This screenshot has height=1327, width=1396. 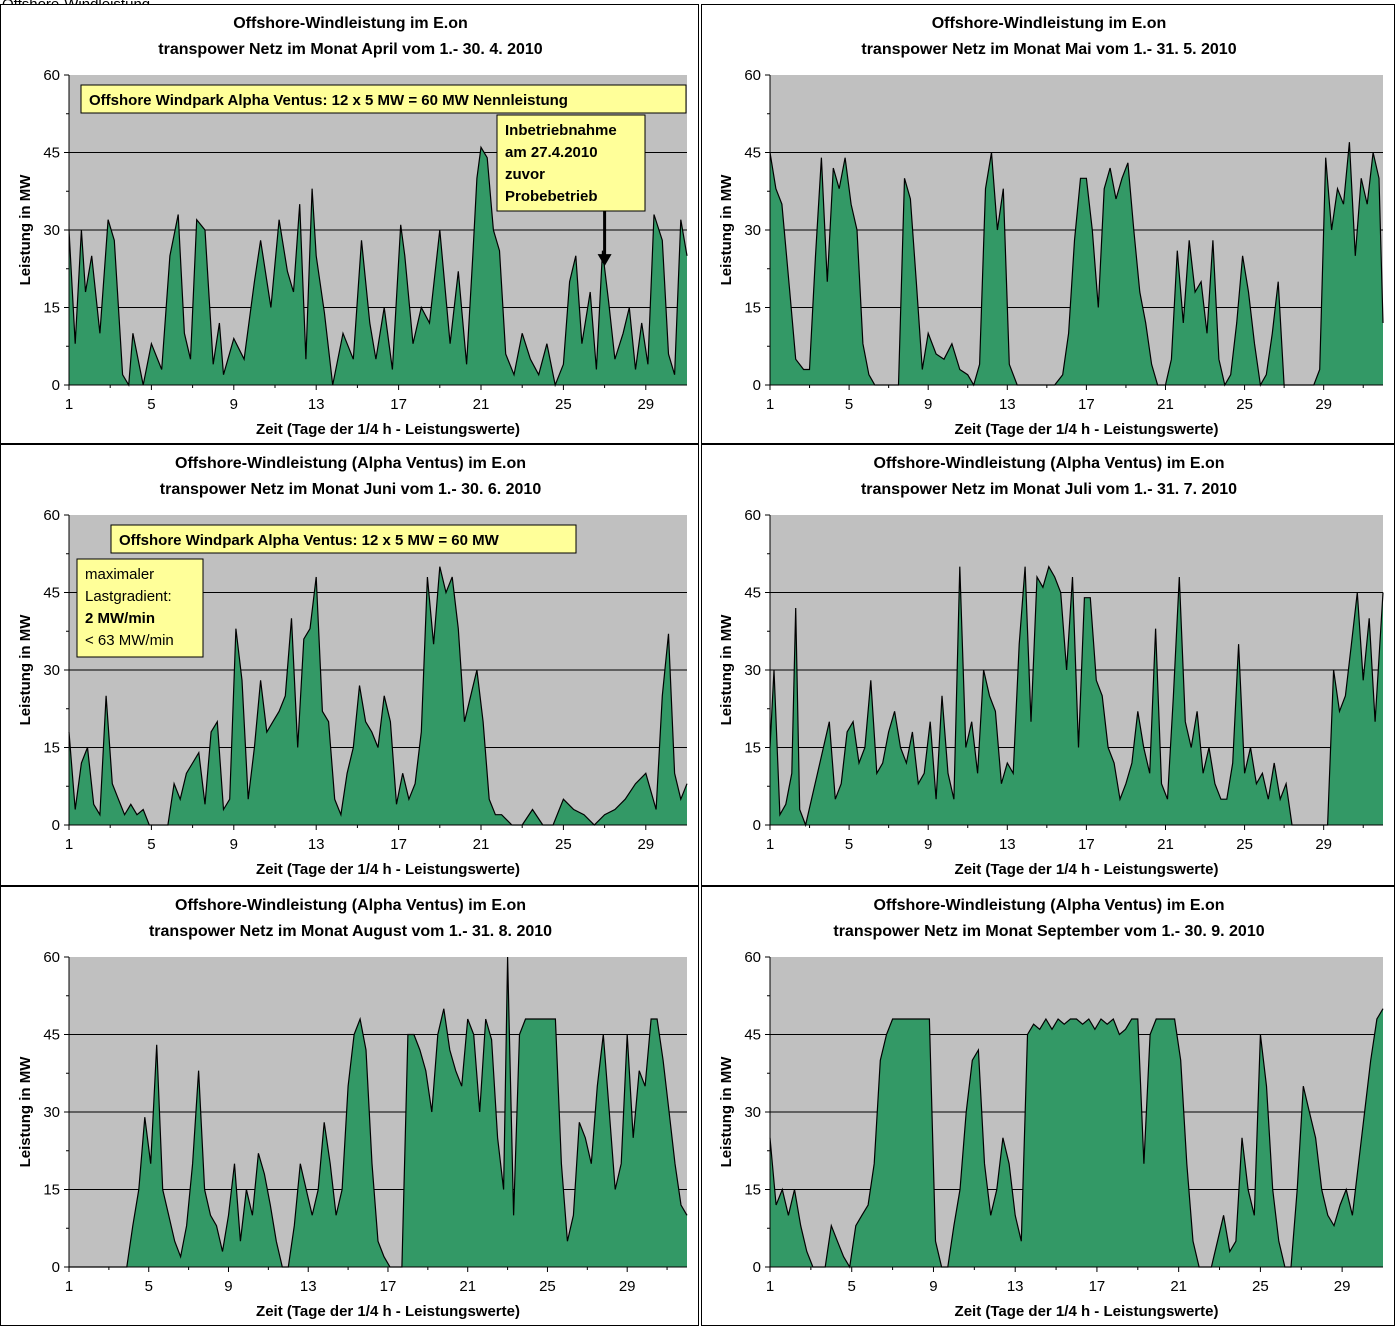 What do you see at coordinates (120, 618) in the screenshot?
I see `annotation-text: 2 MW/min` at bounding box center [120, 618].